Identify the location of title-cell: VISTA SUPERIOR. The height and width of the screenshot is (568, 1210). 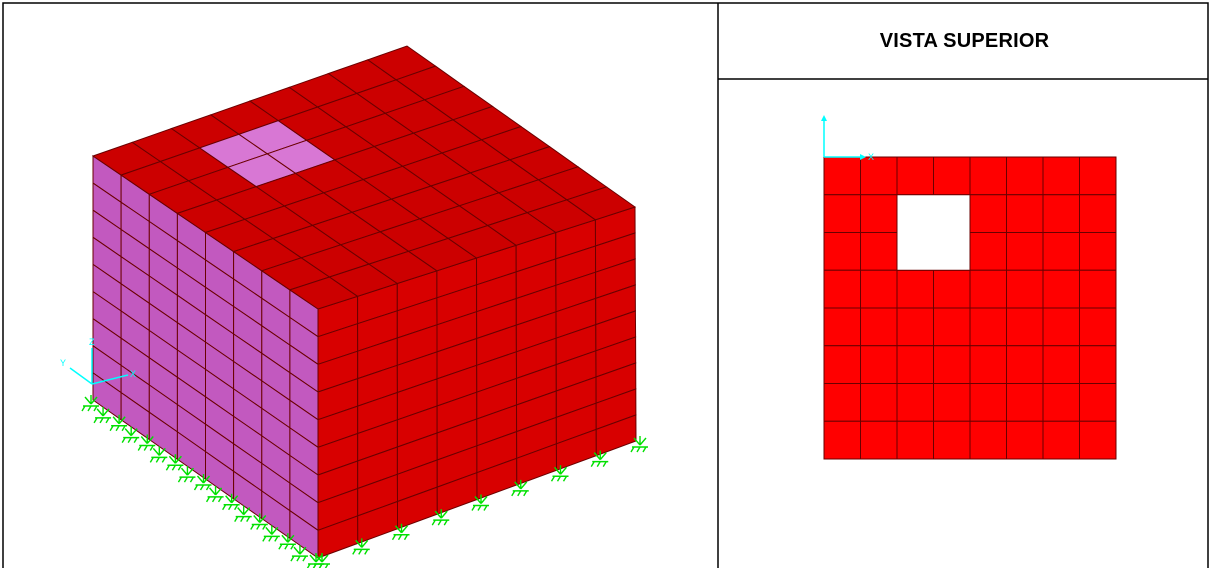
(964, 41).